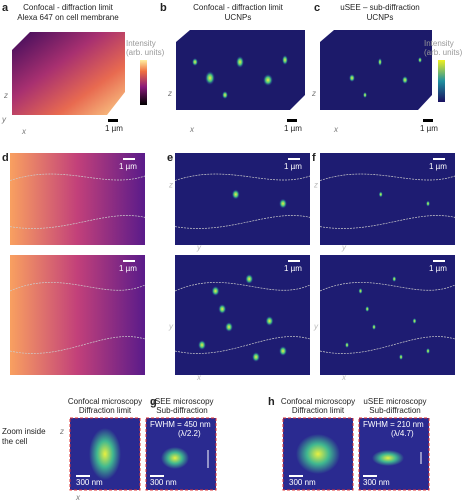 This screenshot has height=503, width=474. I want to click on side-label: the cell, so click(15, 441).